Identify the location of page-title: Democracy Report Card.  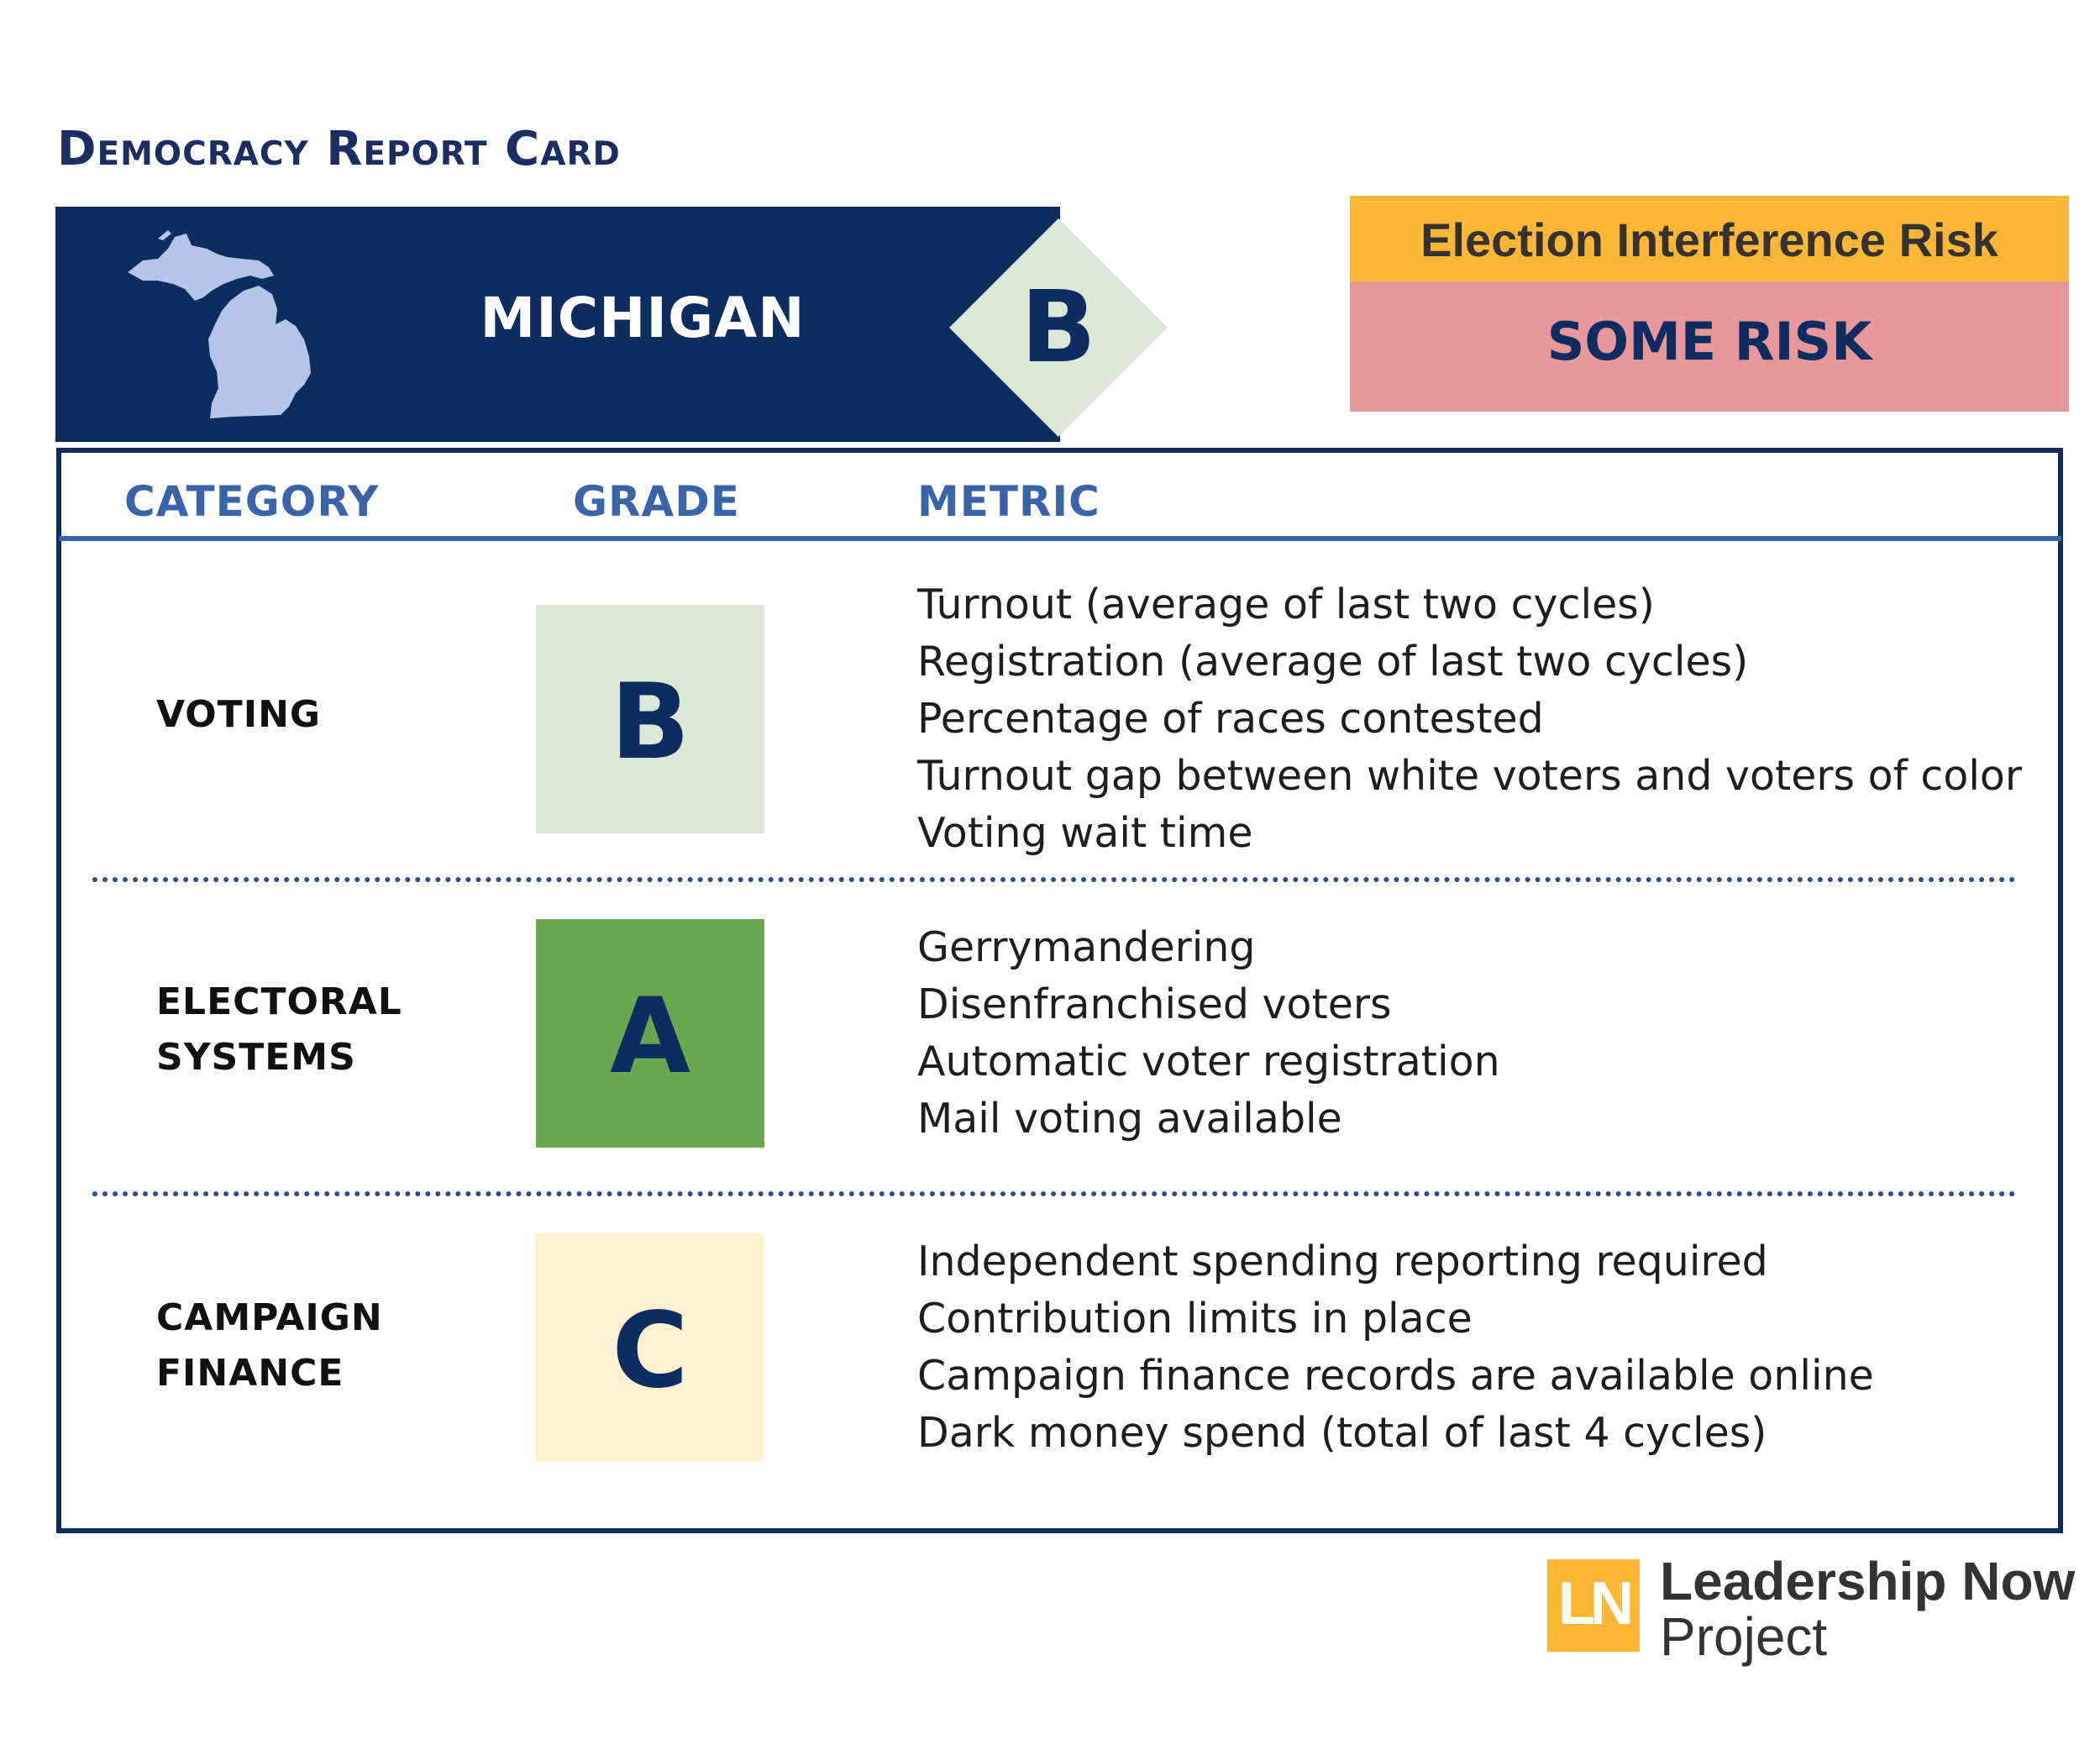
(339, 149).